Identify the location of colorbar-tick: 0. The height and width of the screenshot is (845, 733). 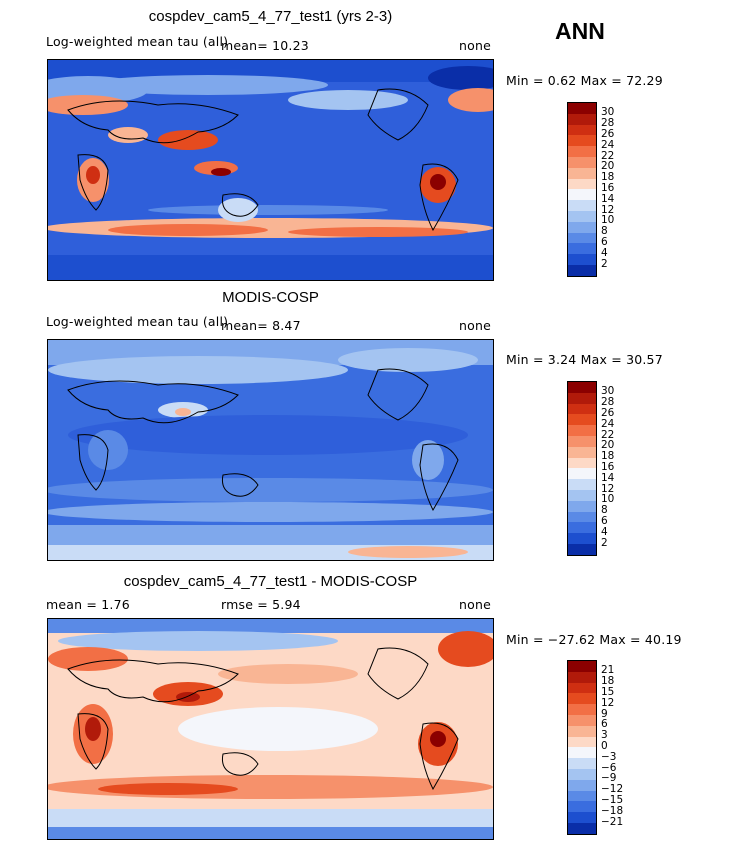
(604, 746).